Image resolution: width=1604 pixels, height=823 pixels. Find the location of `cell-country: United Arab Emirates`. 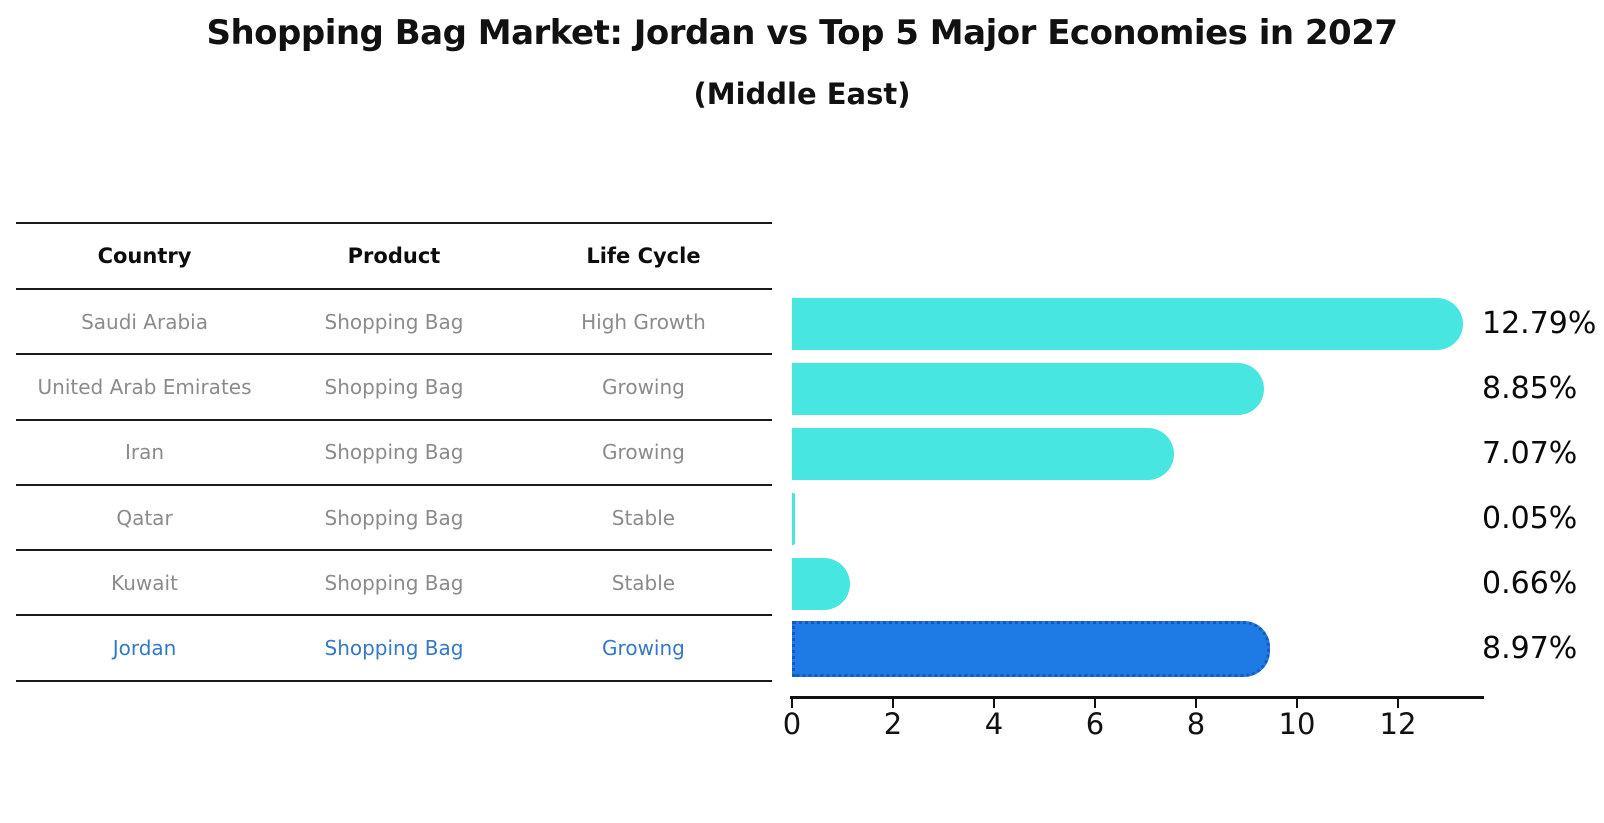

cell-country: United Arab Emirates is located at coordinates (144, 386).